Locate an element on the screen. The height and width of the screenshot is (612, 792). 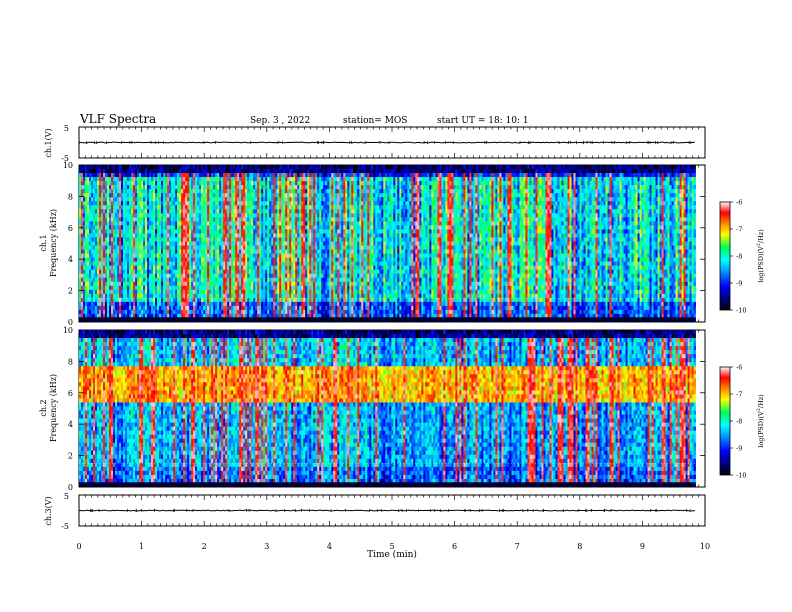
x-tick-label: 0 is located at coordinates (78, 546).